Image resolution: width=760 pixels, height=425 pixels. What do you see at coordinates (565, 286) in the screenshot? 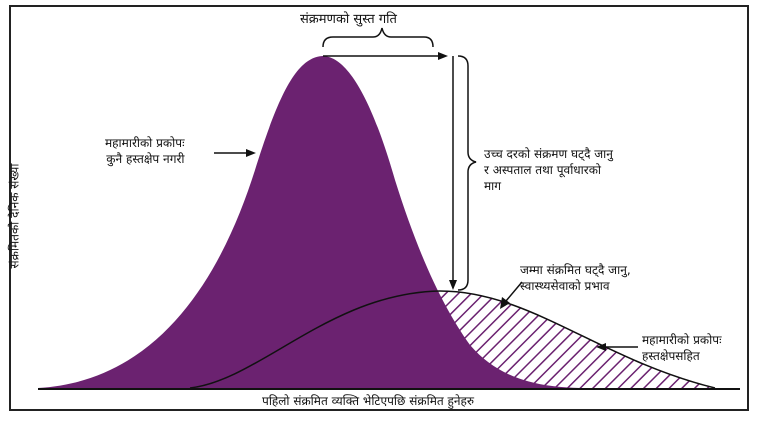
I see `mid-label-line2: स्वास्थ्यसेवाको प्रभाव` at bounding box center [565, 286].